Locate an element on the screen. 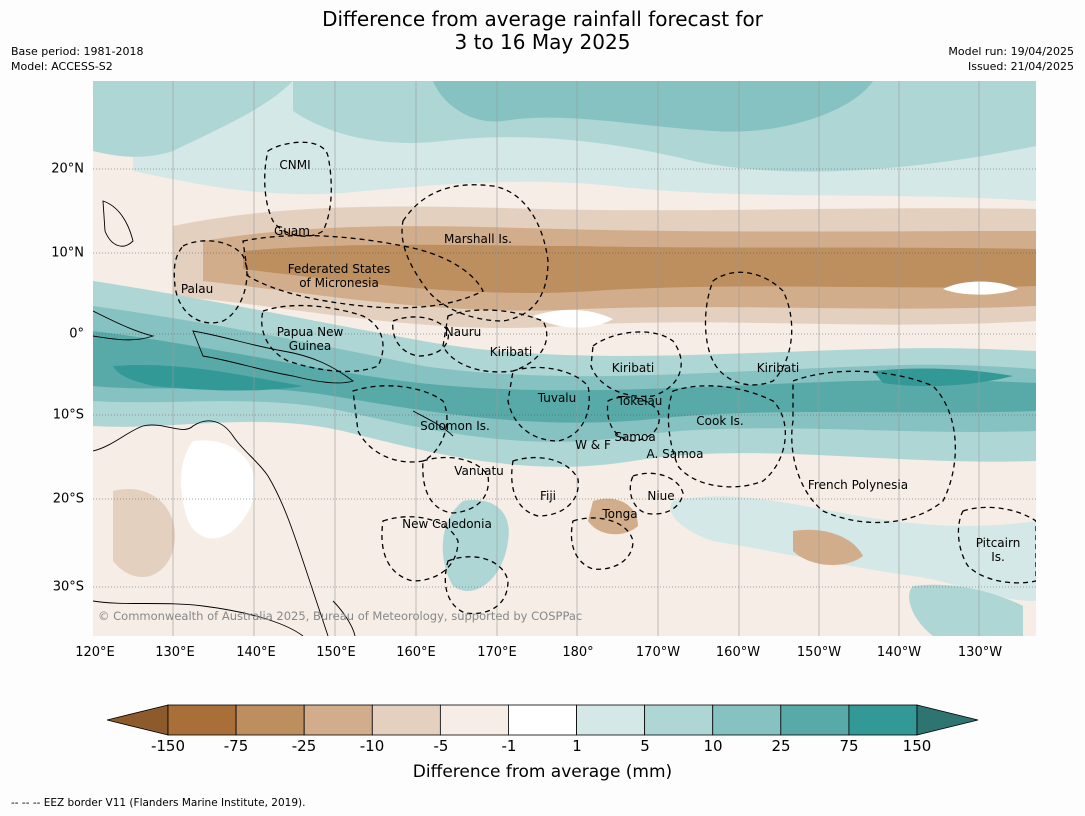 This screenshot has width=1085, height=816. colorbar-under-arrow is located at coordinates (138, 720).